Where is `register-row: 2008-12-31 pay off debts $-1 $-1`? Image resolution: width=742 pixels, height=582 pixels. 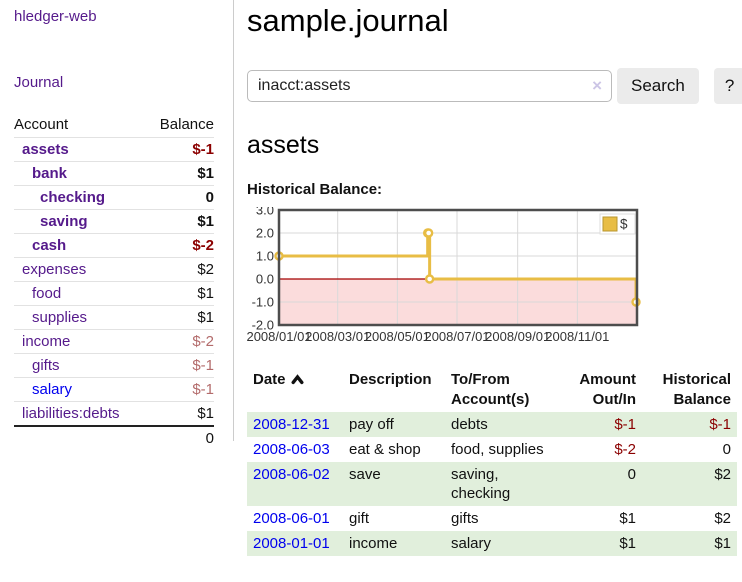 register-row: 2008-12-31 pay off debts $-1 $-1 is located at coordinates (492, 424).